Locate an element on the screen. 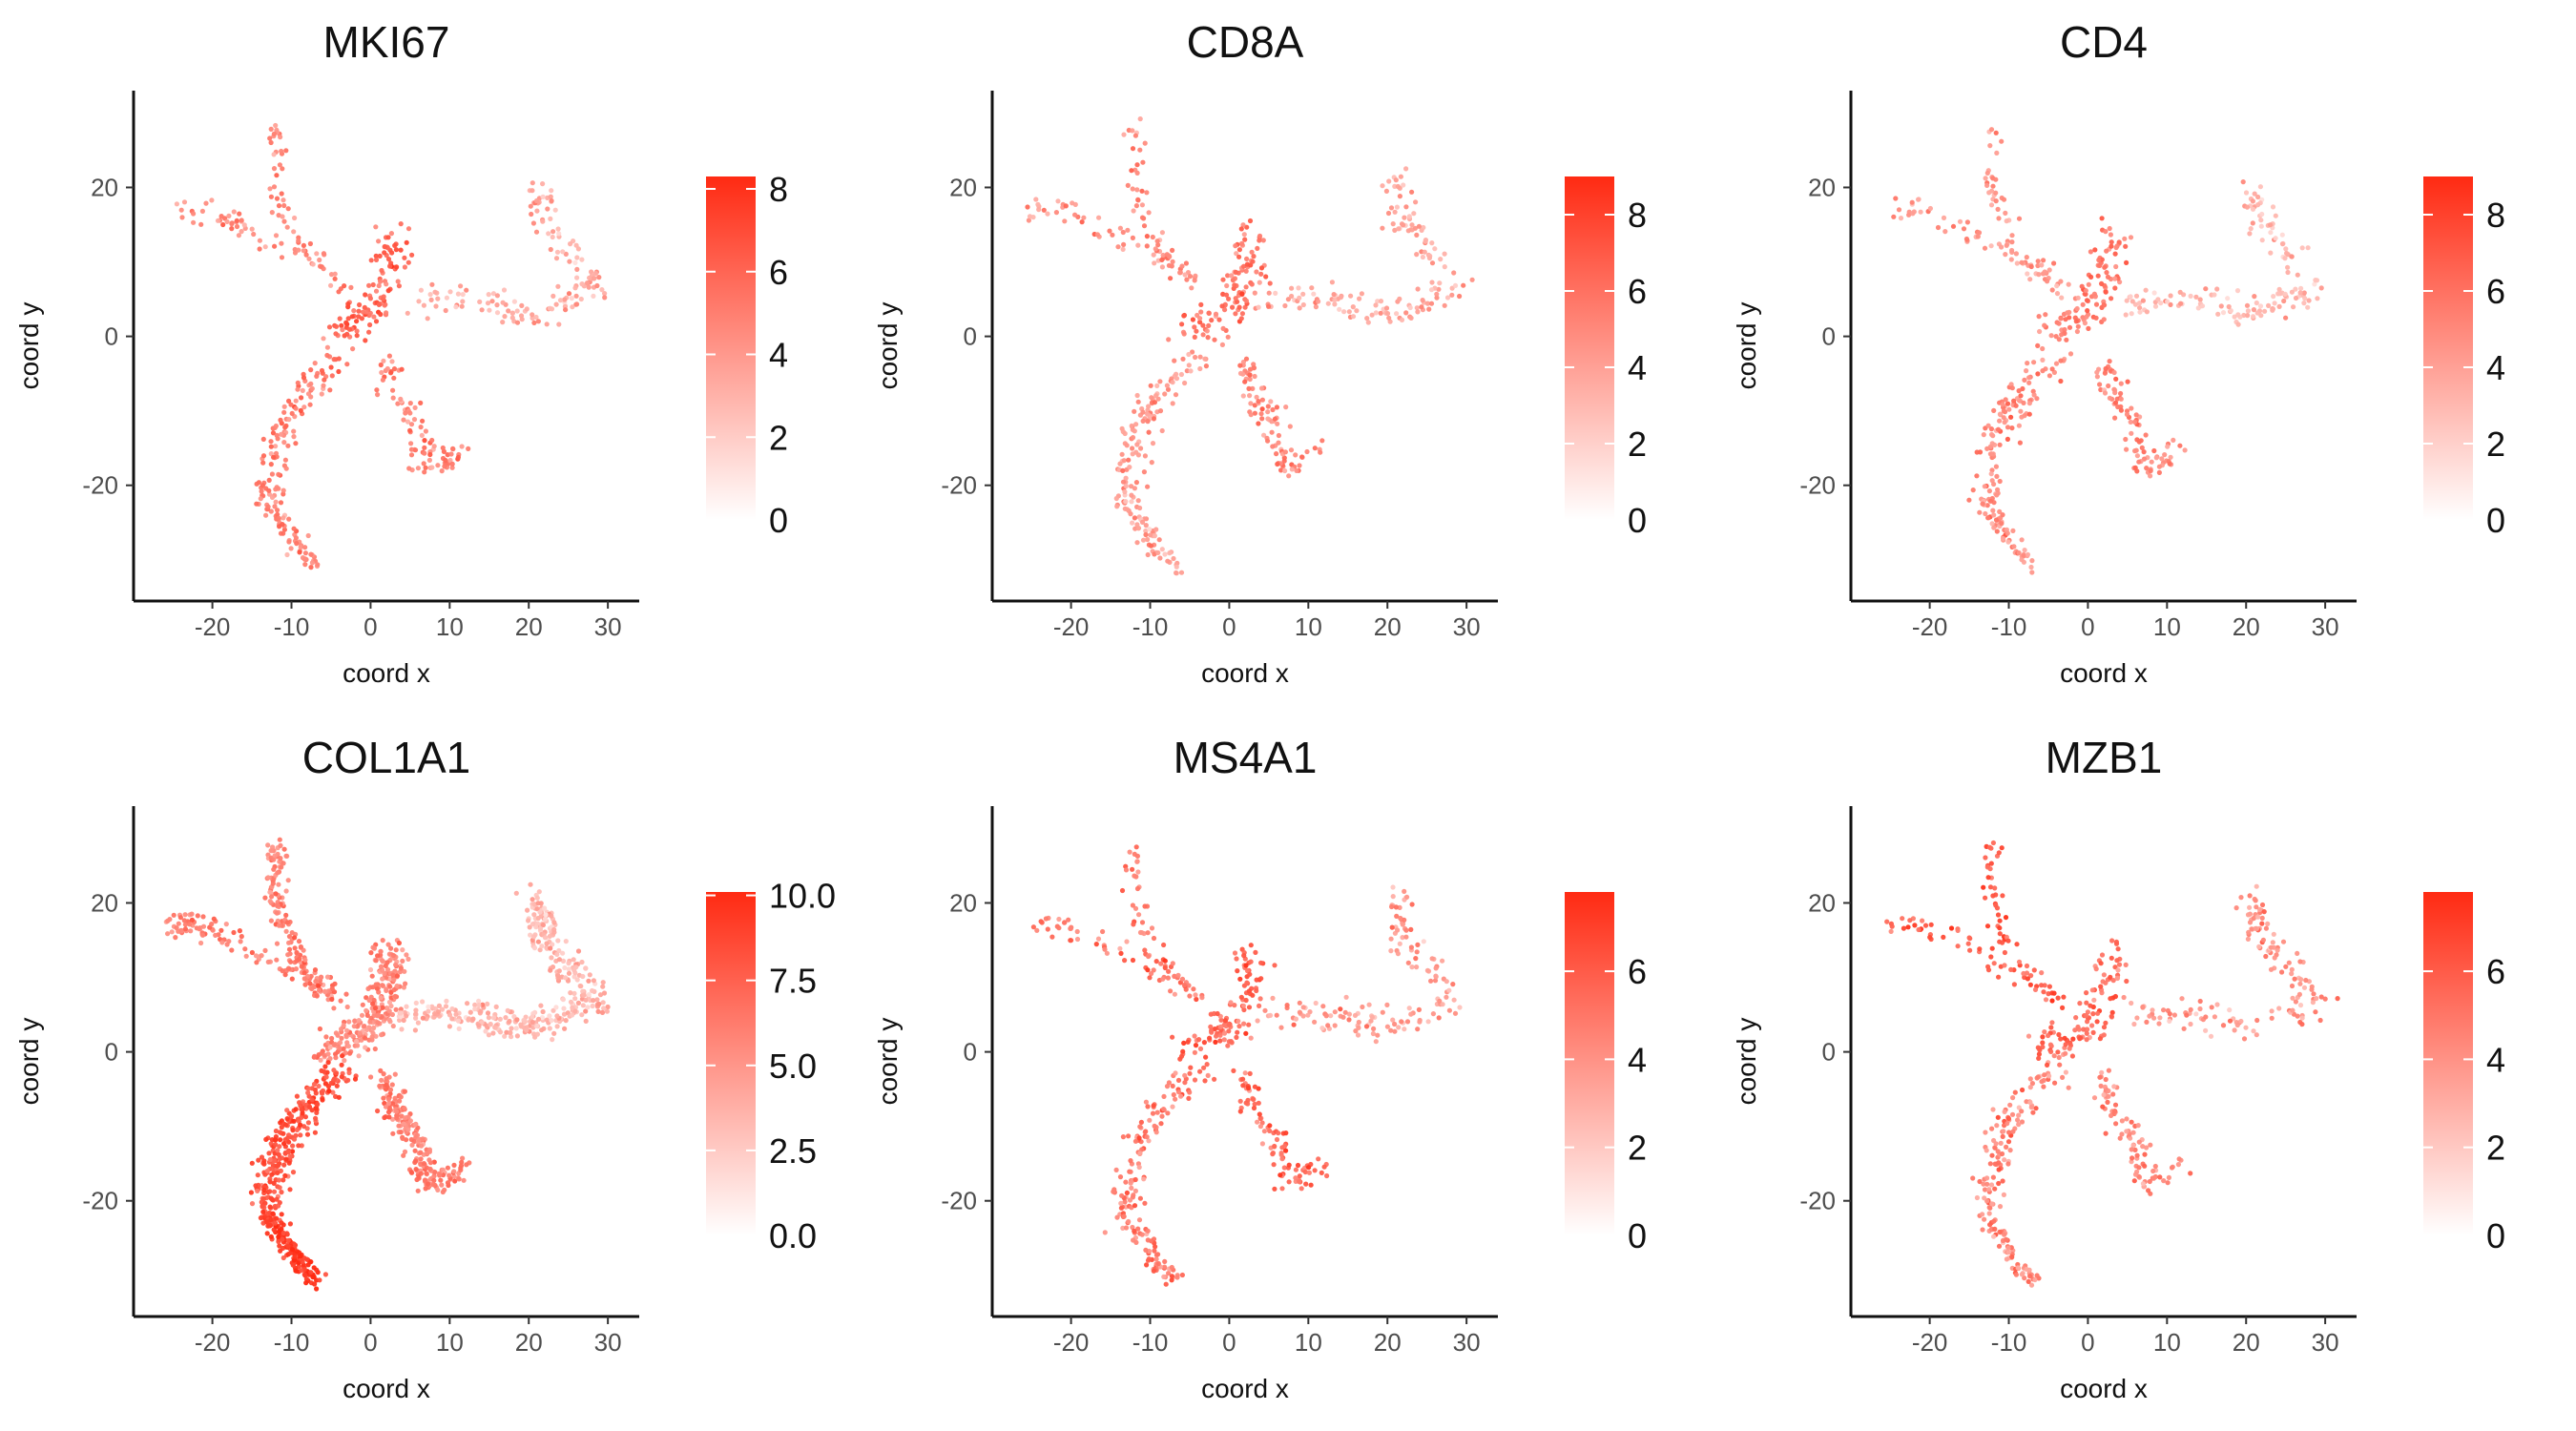  y-tick-label: 20 is located at coordinates (1822, 187).